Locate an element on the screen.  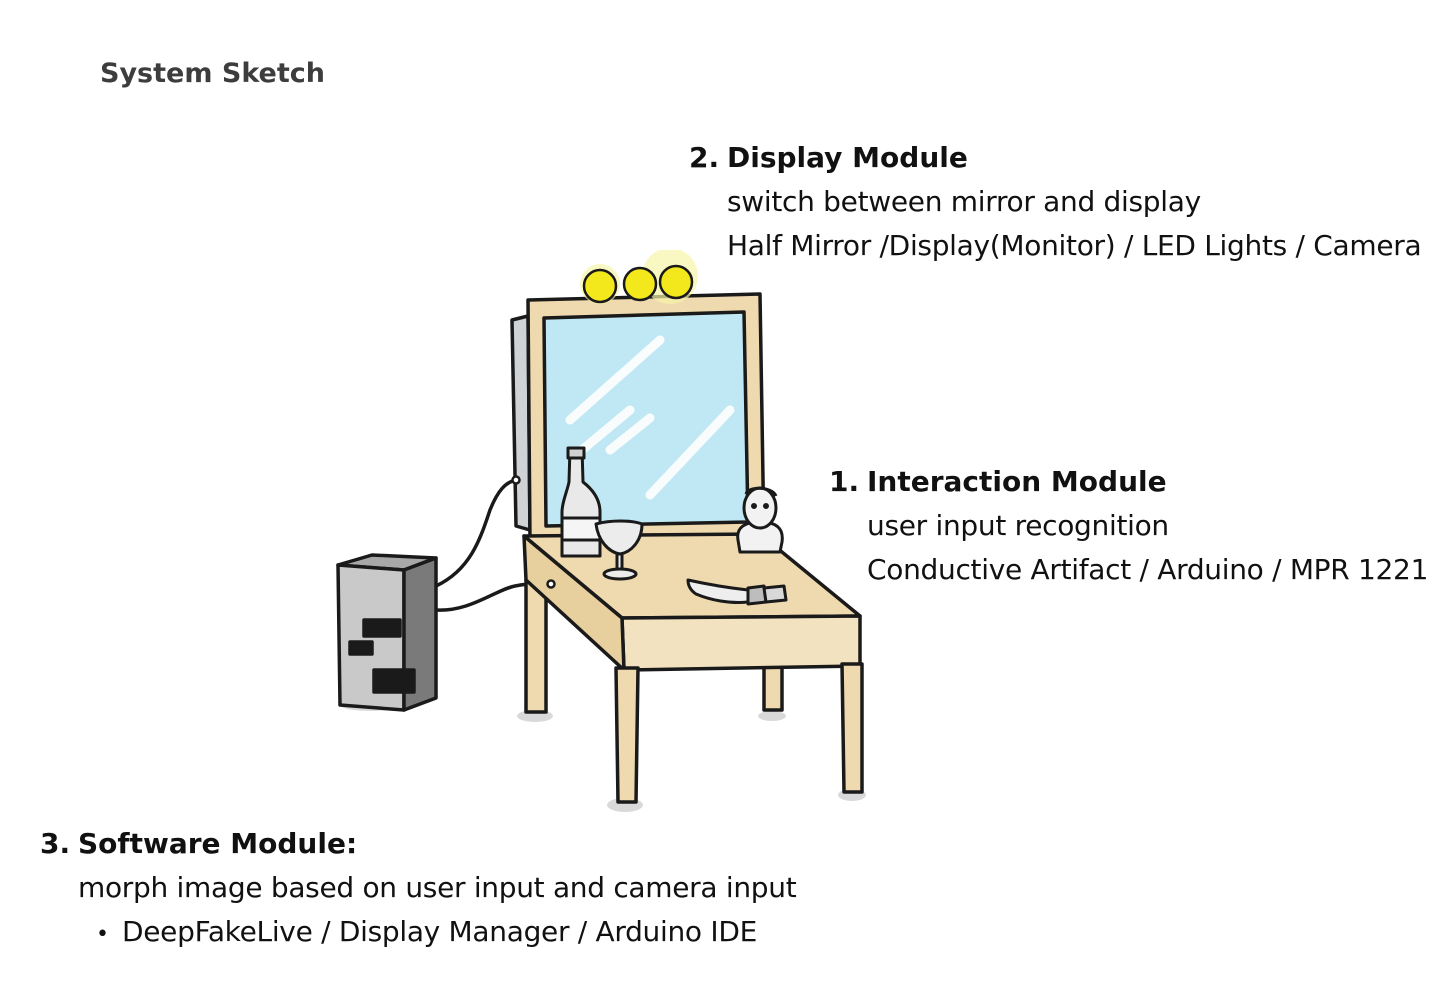
software-module-number: 3. is located at coordinates (55, 843).